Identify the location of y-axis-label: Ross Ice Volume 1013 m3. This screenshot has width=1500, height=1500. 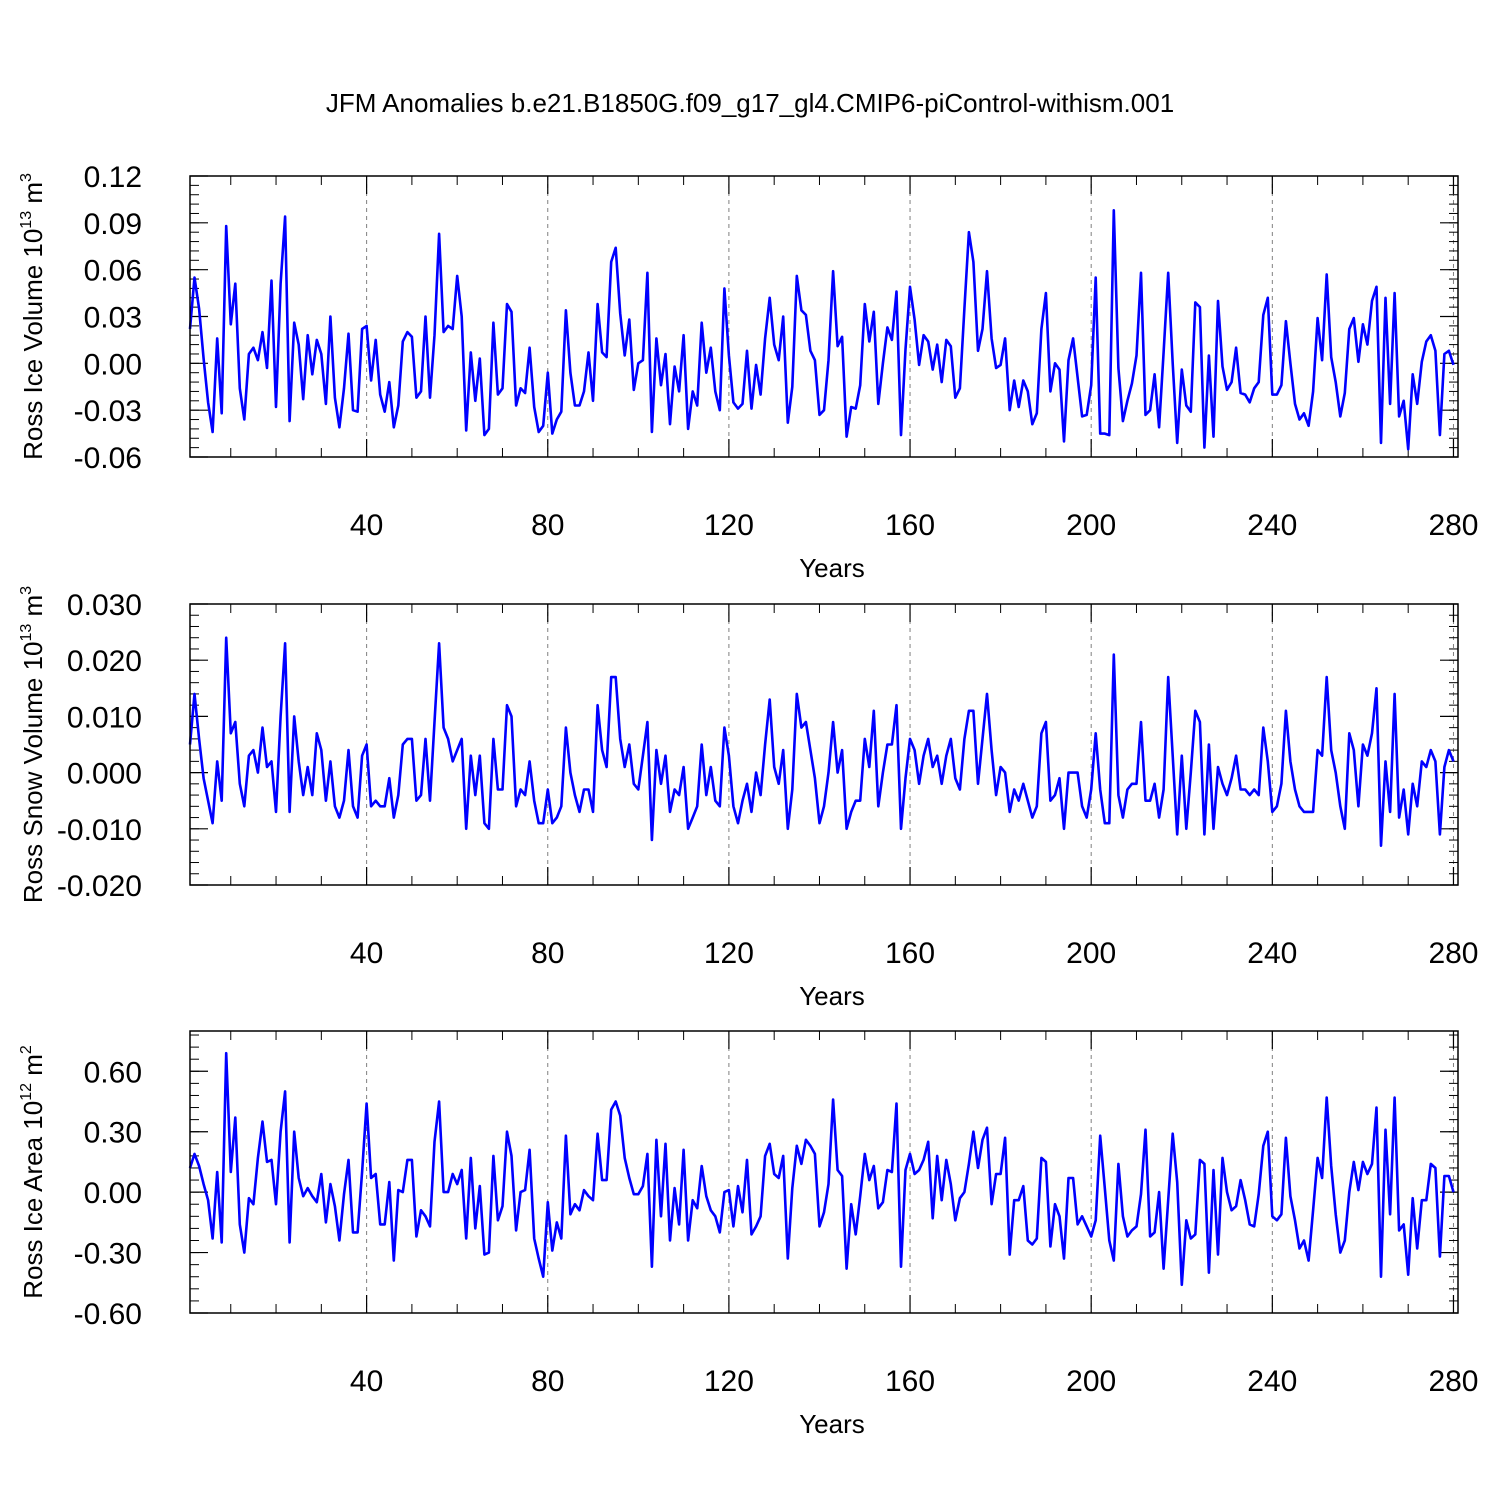
(33, 316).